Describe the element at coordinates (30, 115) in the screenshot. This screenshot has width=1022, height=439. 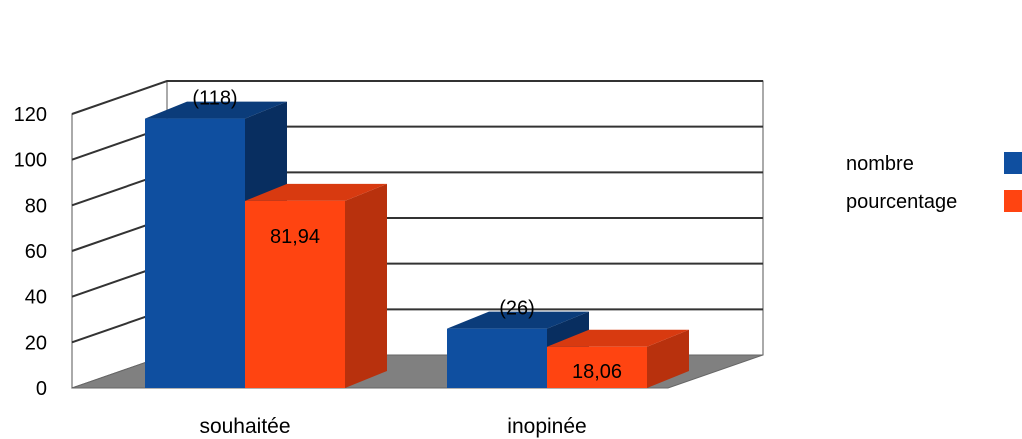
I see `y-tick-label: 120` at that location.